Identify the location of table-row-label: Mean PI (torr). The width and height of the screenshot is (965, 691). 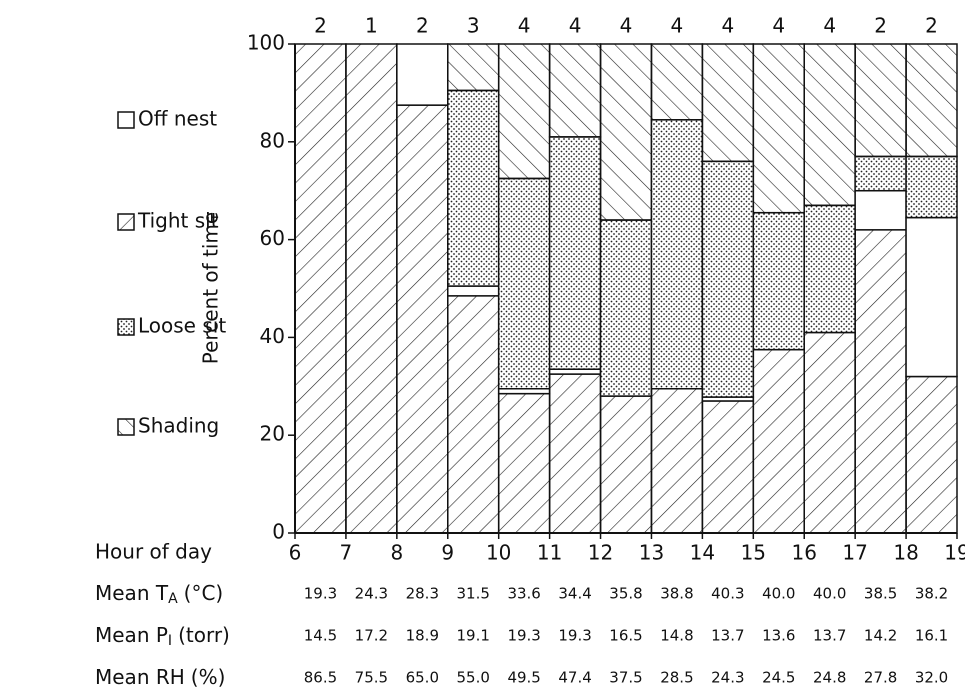
(162, 636).